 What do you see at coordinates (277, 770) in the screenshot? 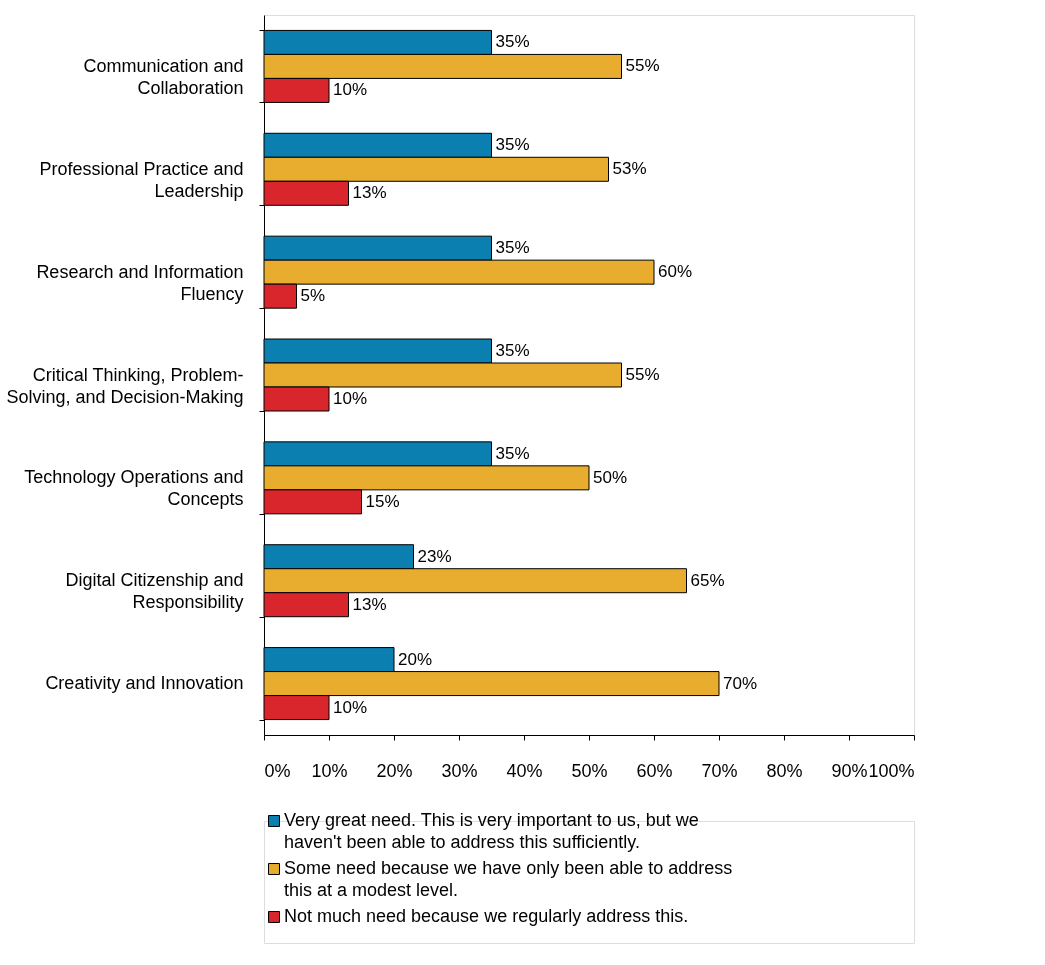
I see `x-tick-label: 0%` at bounding box center [277, 770].